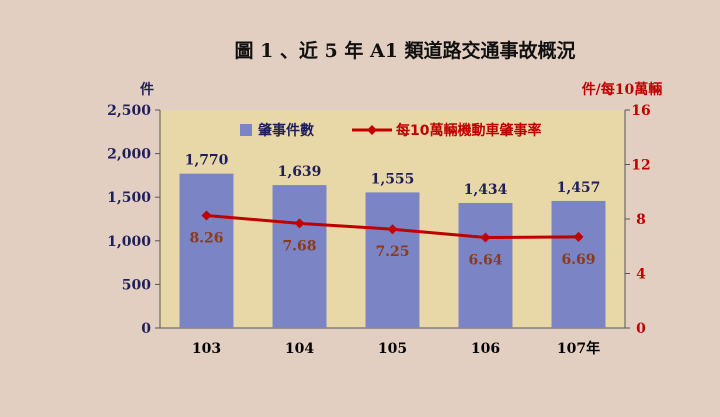 This screenshot has width=720, height=417. Describe the element at coordinates (640, 166) in the screenshot. I see `right-tick-label: 12` at that location.